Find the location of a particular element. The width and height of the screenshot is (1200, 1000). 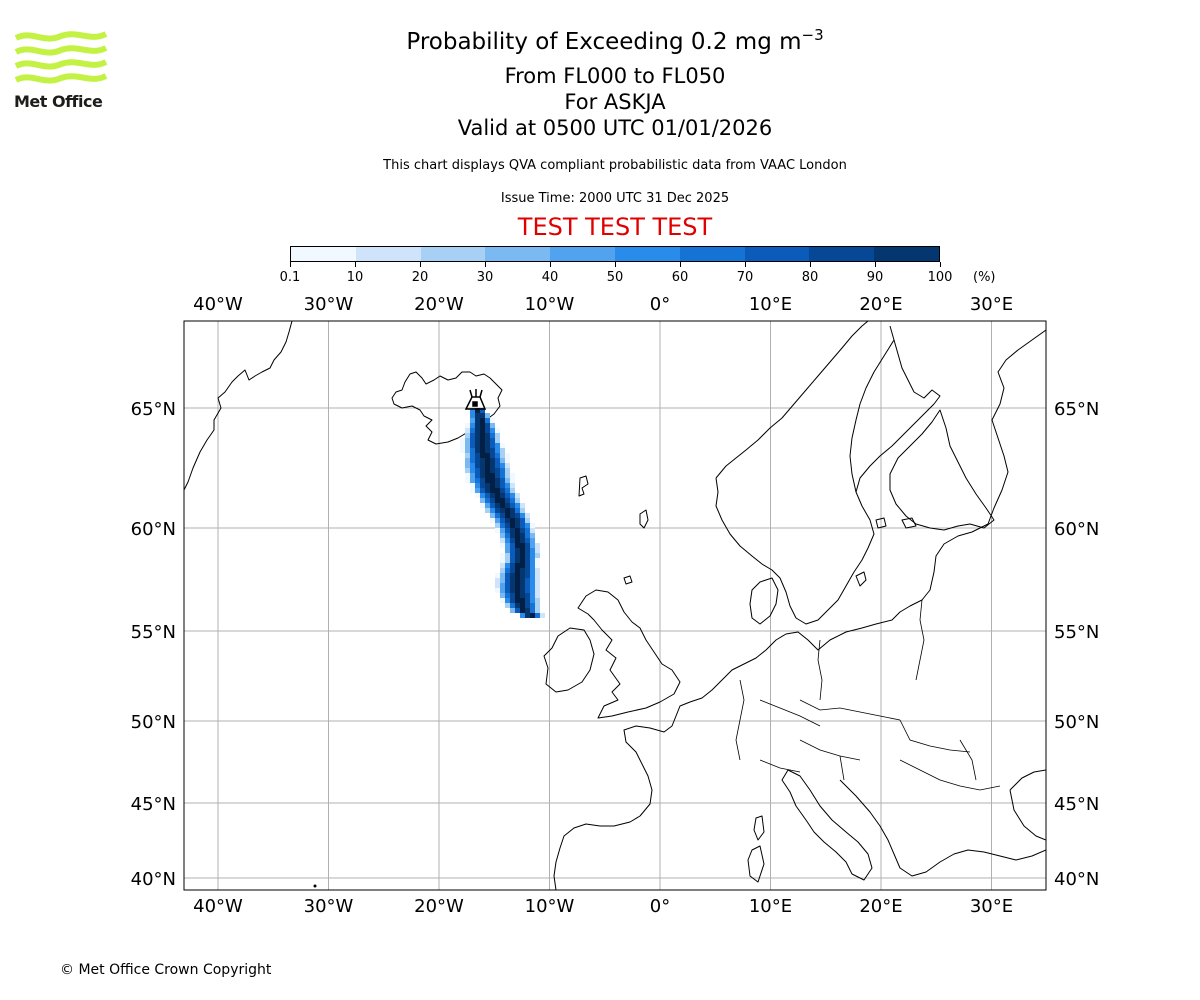

coast-ireland is located at coordinates (569, 660).